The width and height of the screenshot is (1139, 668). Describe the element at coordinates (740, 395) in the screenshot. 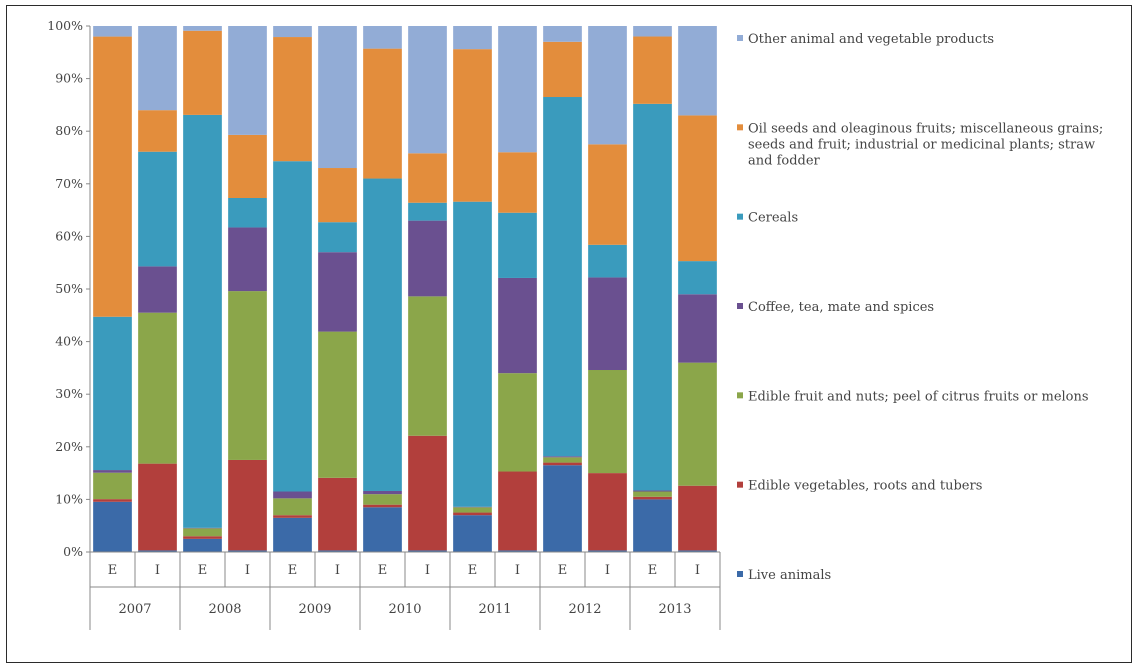

I see `legend-swatch-edible-fruit-and-nuts-peel-of-citrus-fru` at that location.